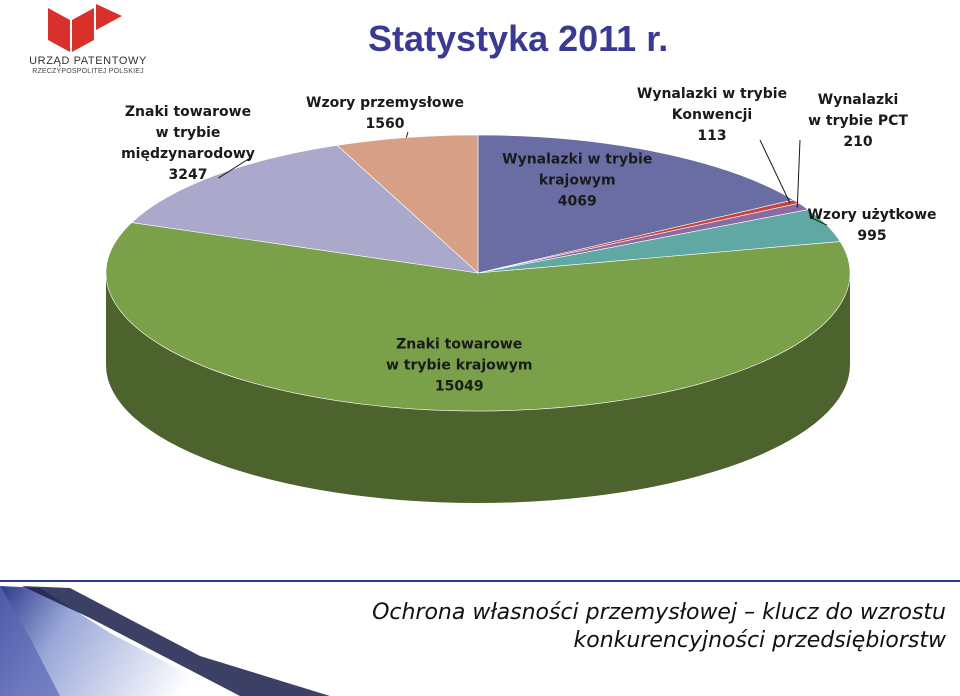 The width and height of the screenshot is (960, 696). What do you see at coordinates (88, 61) in the screenshot?
I see `logo-text-line1: URZĄD PATENTOWY` at bounding box center [88, 61].